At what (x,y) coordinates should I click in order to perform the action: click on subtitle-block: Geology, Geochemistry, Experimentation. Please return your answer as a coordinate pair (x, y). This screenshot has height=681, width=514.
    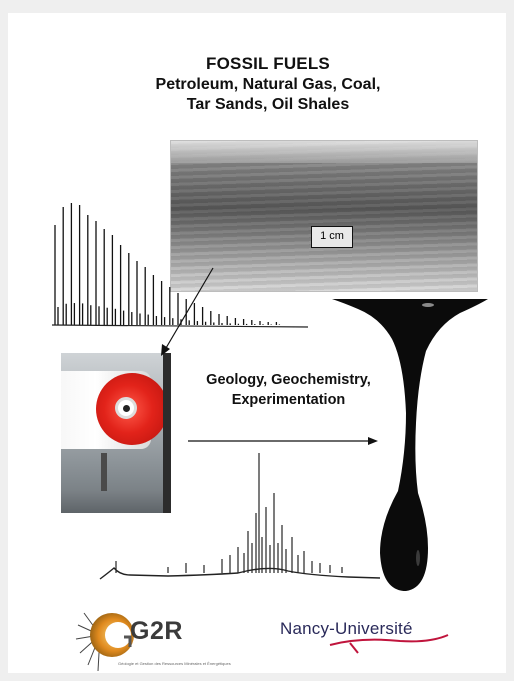
    Looking at the image, I should click on (288, 390).